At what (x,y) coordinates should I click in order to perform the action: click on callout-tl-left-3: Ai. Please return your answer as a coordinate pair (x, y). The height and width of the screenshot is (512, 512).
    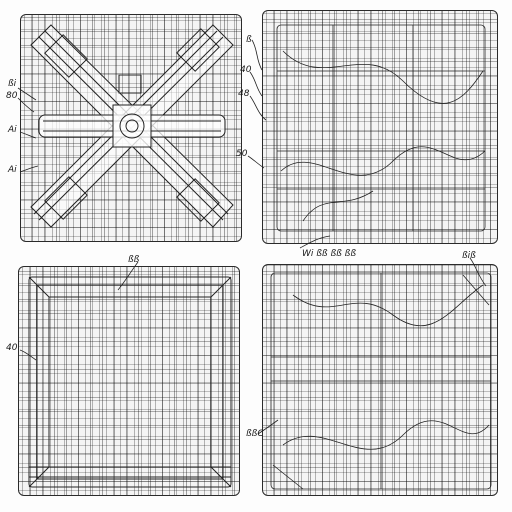
    Looking at the image, I should click on (12, 130).